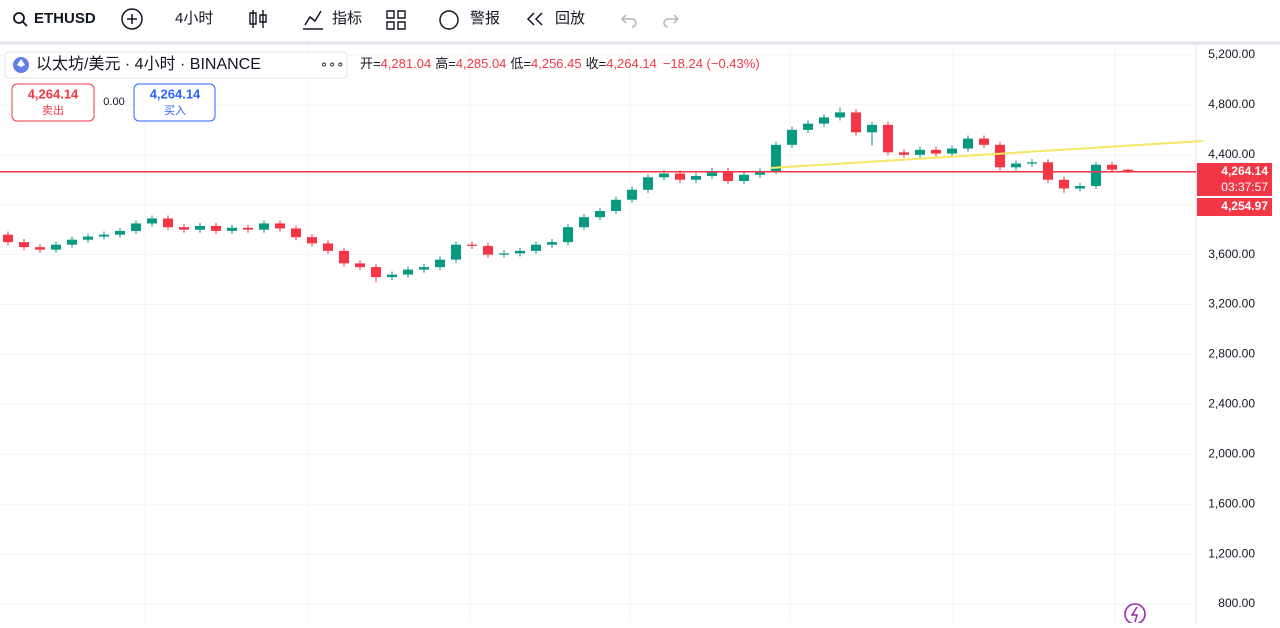  Describe the element at coordinates (258, 19) in the screenshot. I see `chart-type` at that location.